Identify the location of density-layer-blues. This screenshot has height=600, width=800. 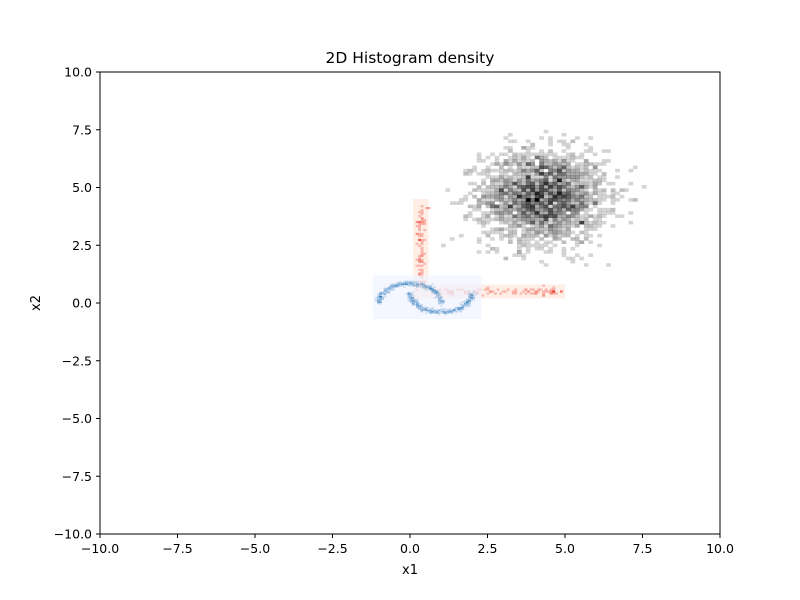
(427, 297).